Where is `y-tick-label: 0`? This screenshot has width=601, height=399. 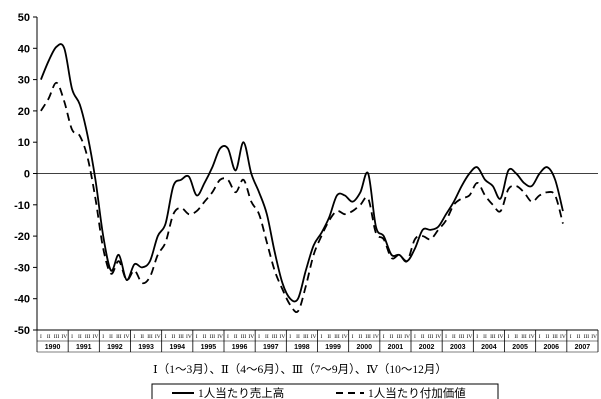
y-tick-label: 0 is located at coordinates (27, 175).